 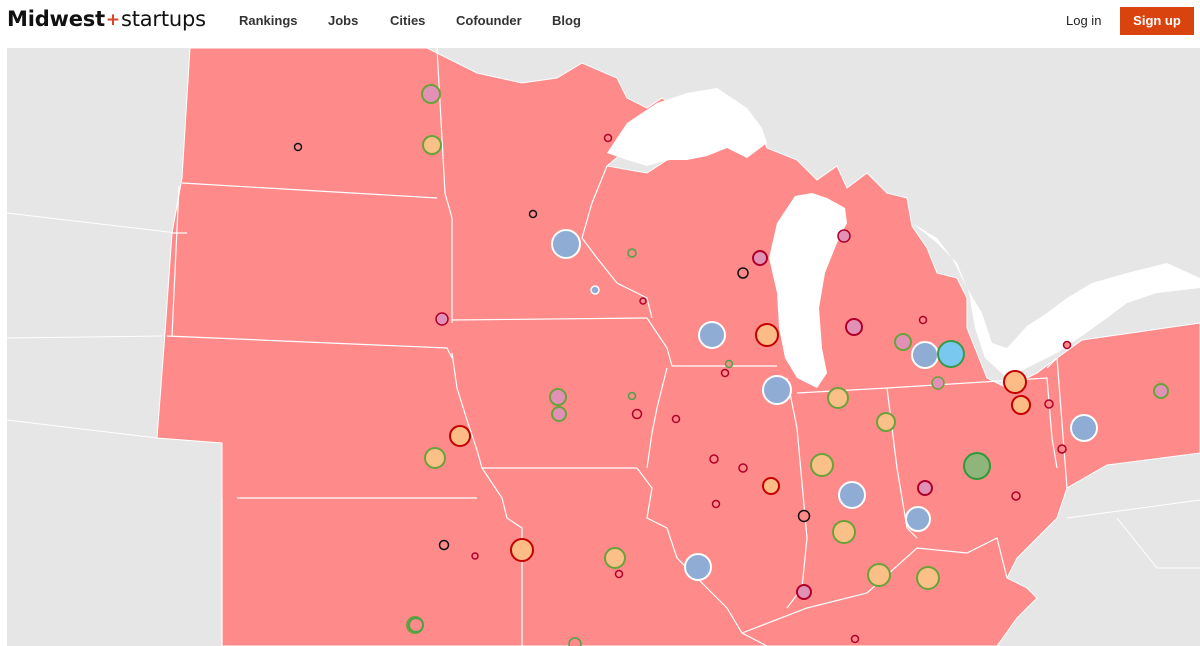 What do you see at coordinates (56, 19) in the screenshot?
I see `logo-text-midwest: Midwest` at bounding box center [56, 19].